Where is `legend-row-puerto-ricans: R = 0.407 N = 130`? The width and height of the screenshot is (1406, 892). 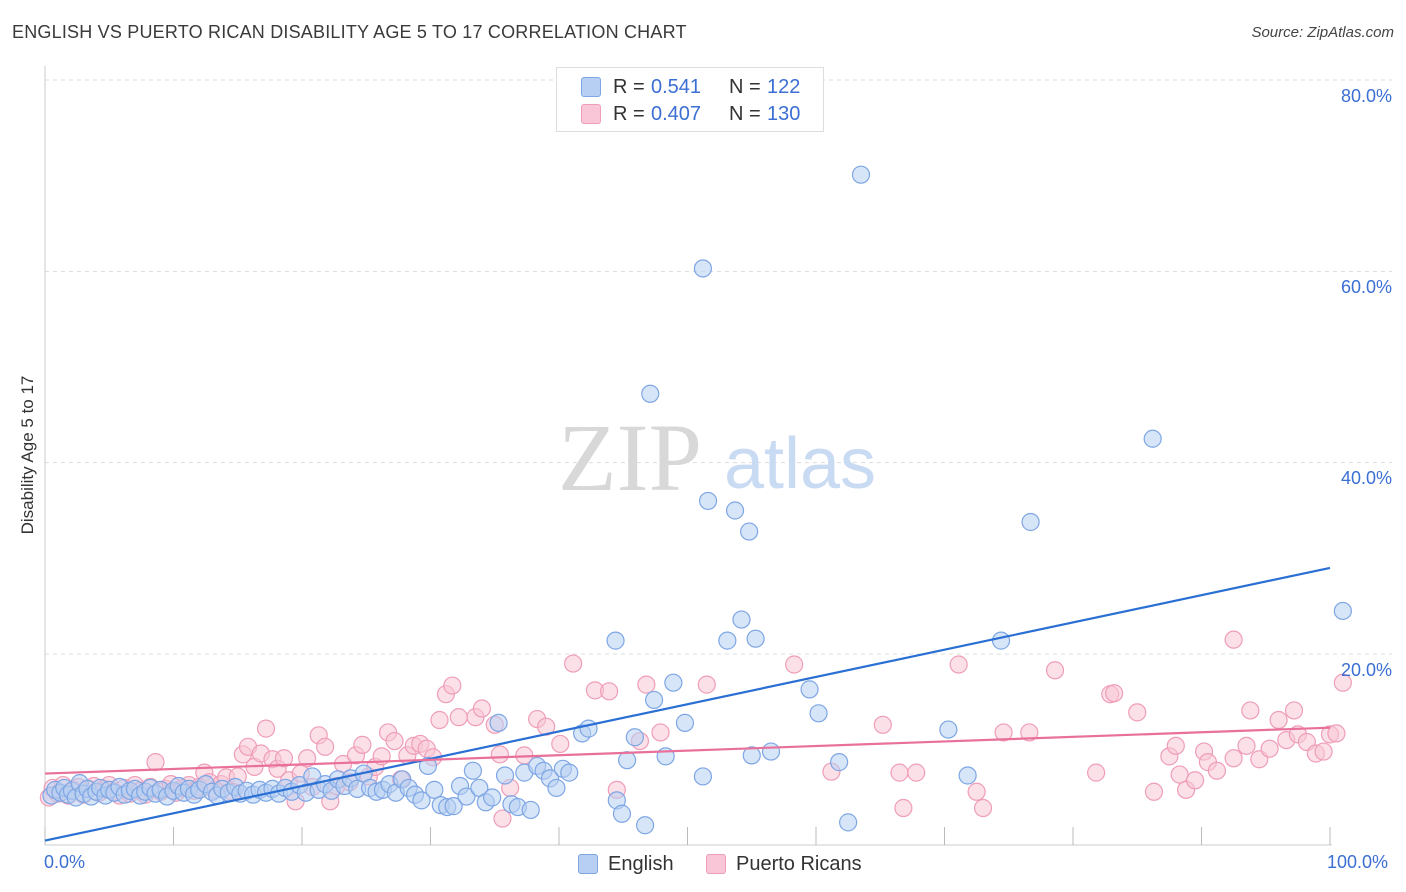
legend-row-puerto-ricans: R = 0.407 N = 130 is located at coordinates (690, 114).